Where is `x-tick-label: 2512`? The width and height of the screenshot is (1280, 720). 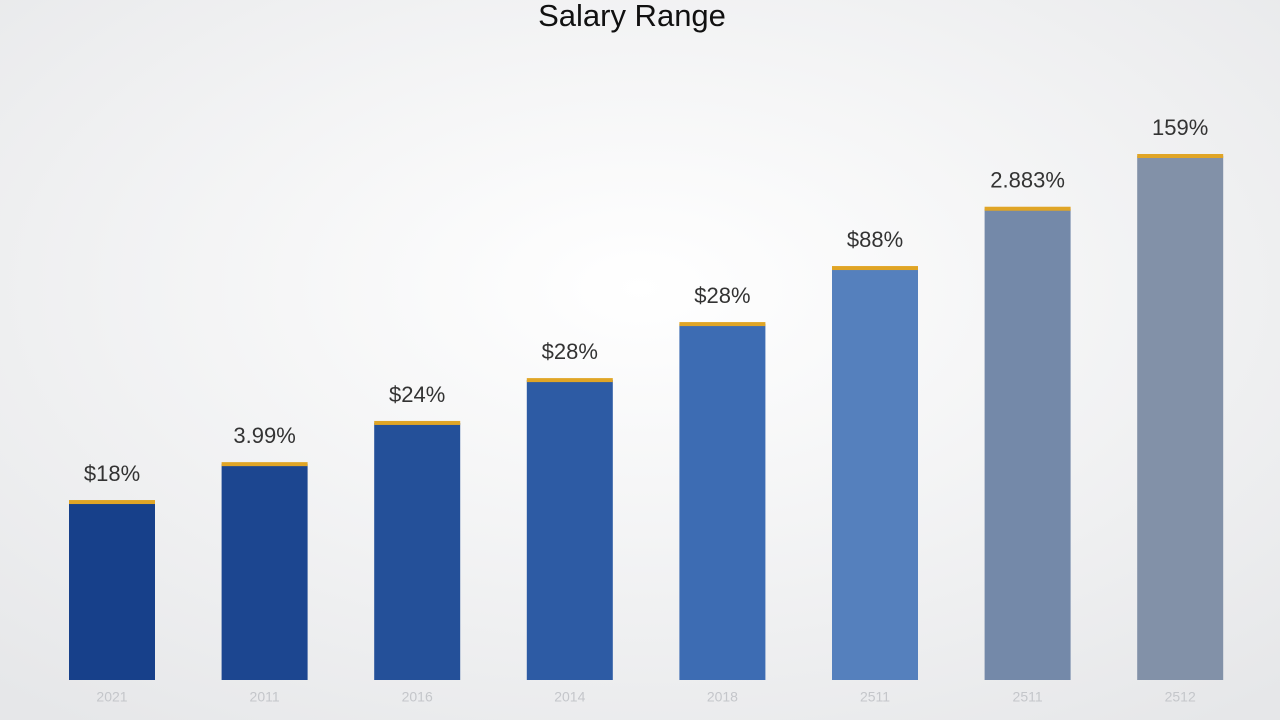
x-tick-label: 2512 is located at coordinates (1180, 697).